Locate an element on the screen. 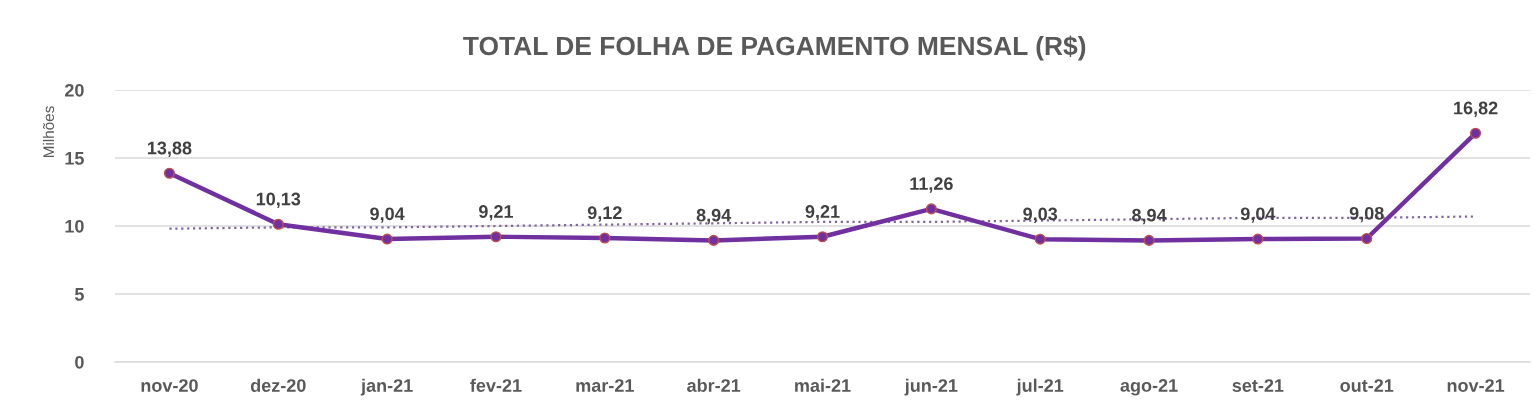 The height and width of the screenshot is (412, 1534). data-label: 10,13 is located at coordinates (278, 200).